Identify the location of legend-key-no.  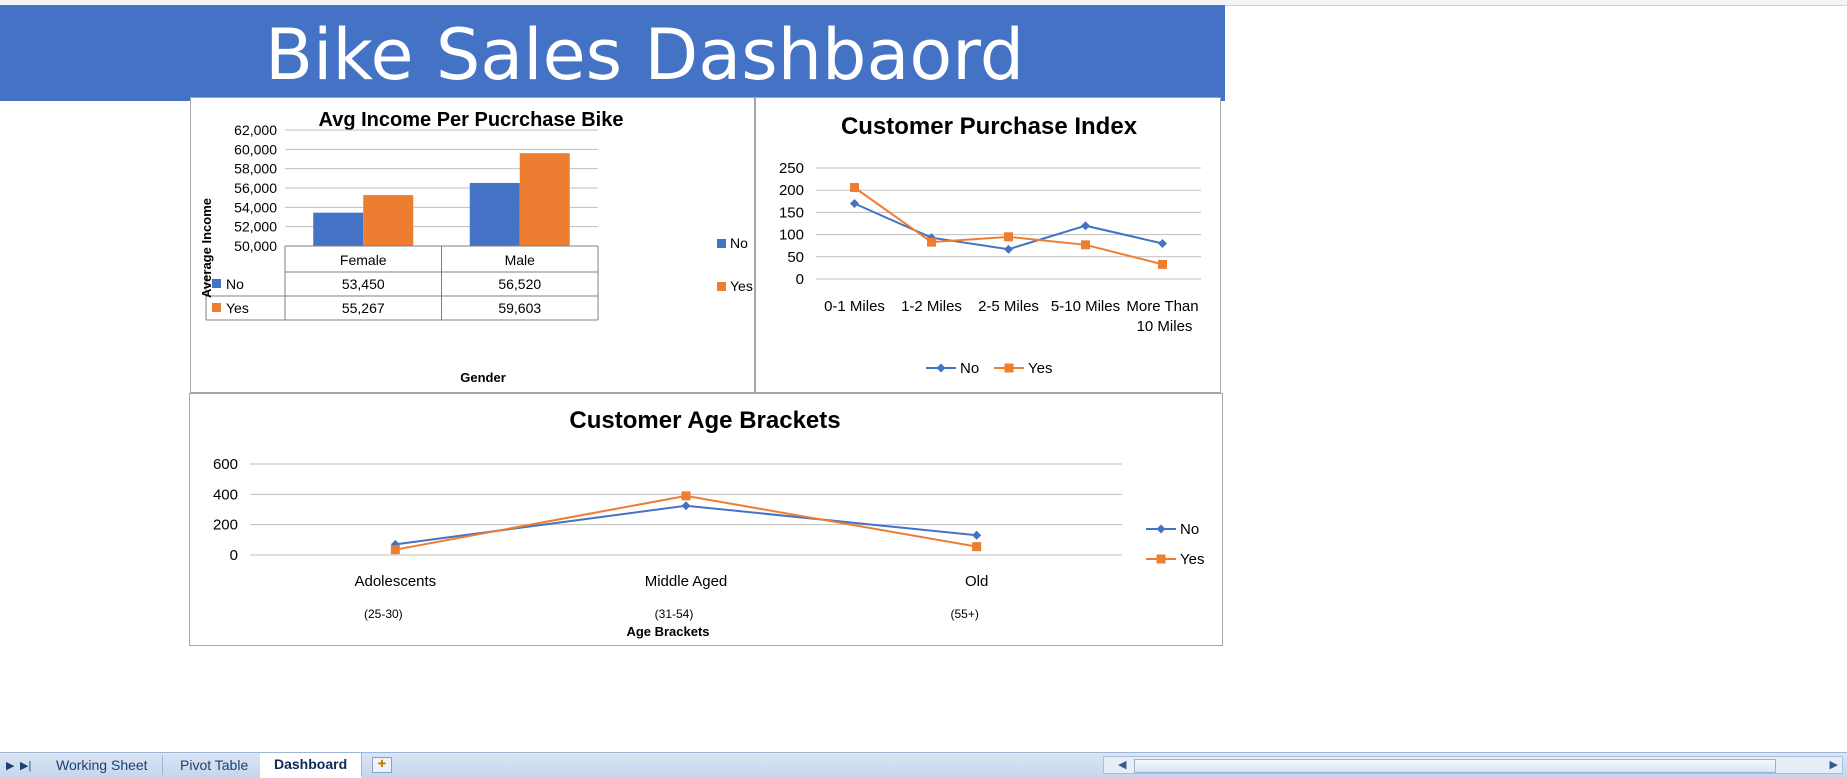
(721, 243).